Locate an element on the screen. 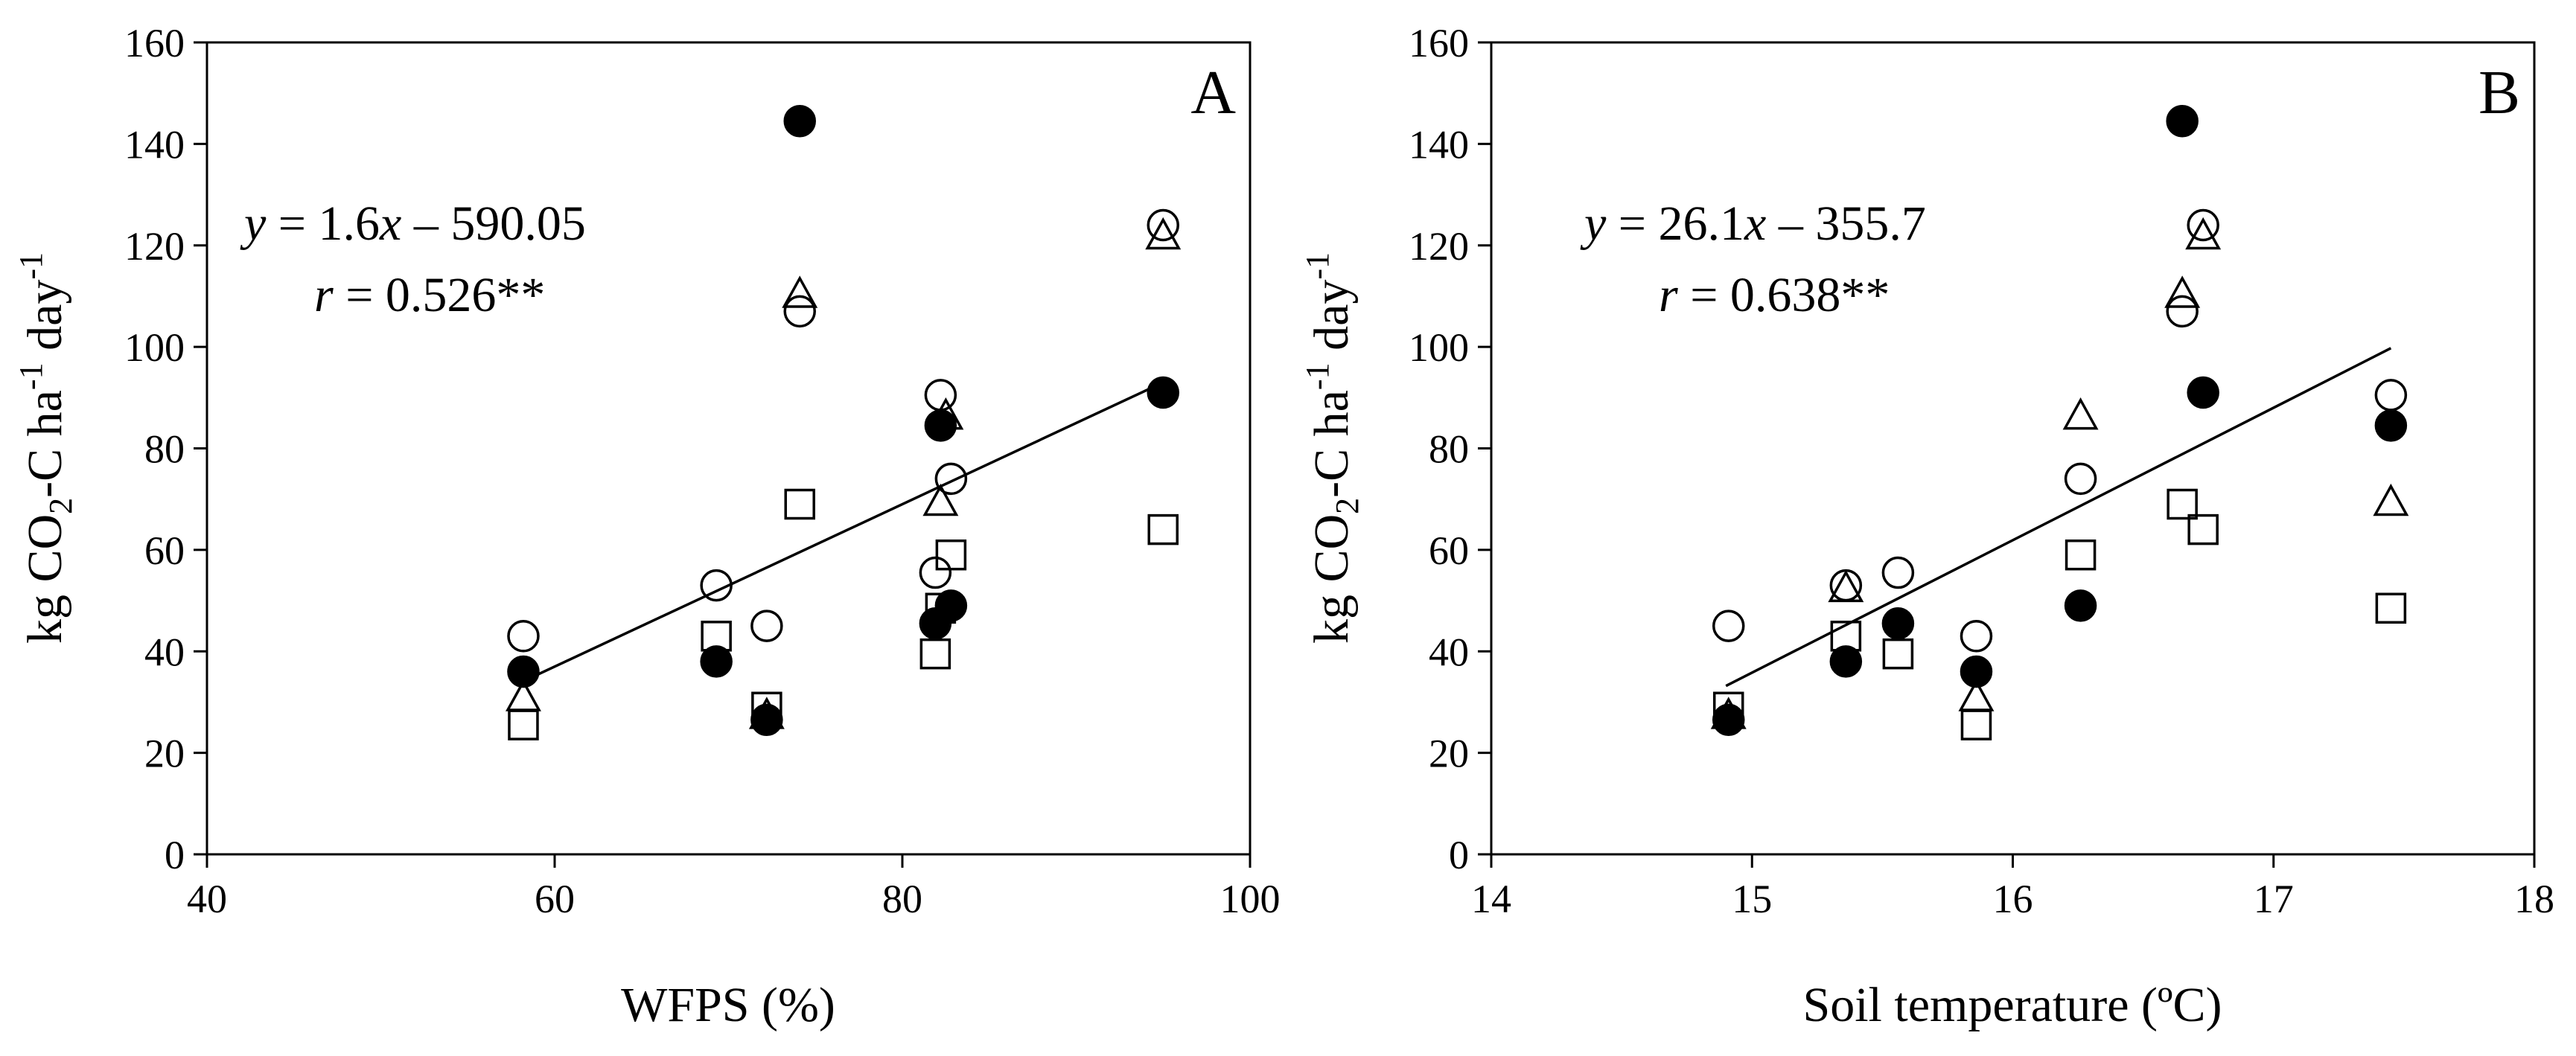 Image resolution: width=2576 pixels, height=1056 pixels. panel-b-x-tick-label: 14 is located at coordinates (1491, 899).